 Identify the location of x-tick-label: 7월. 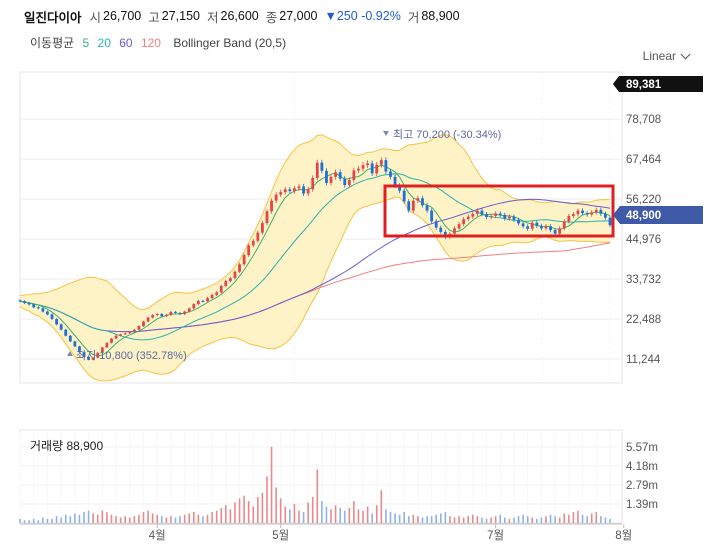
(495, 535).